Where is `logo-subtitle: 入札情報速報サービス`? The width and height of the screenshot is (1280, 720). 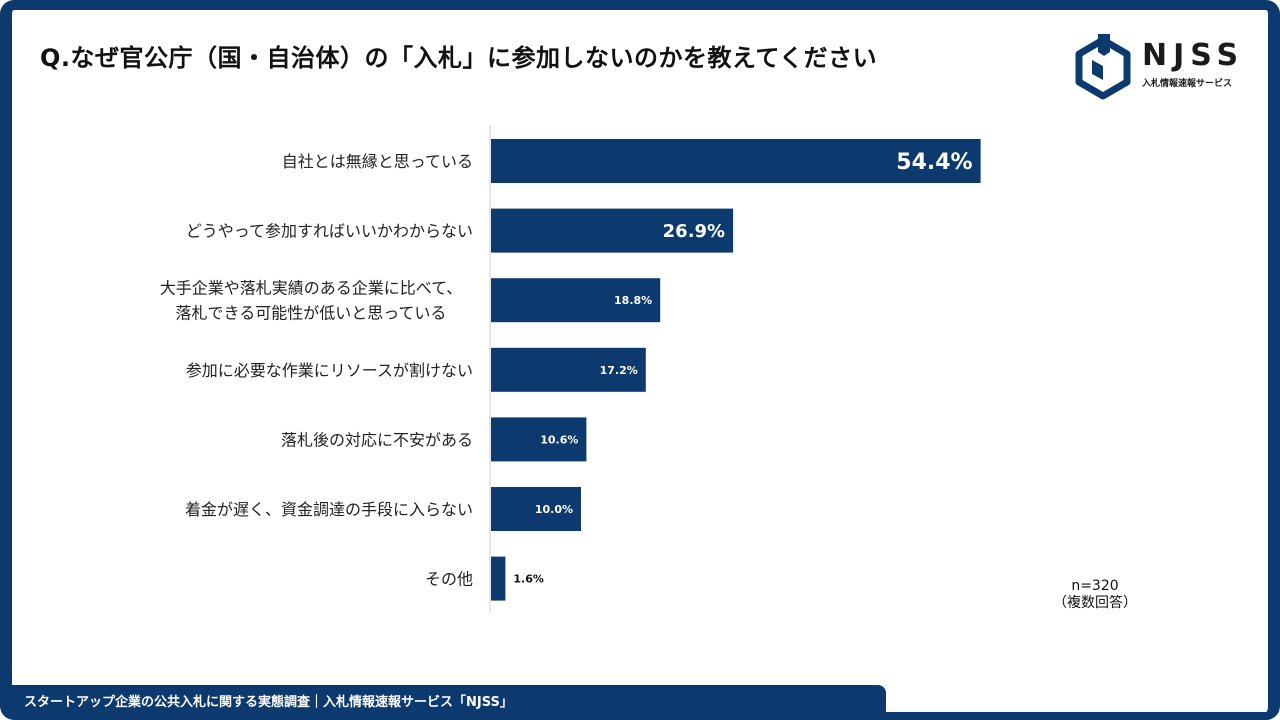 logo-subtitle: 入札情報速報サービス is located at coordinates (1187, 84).